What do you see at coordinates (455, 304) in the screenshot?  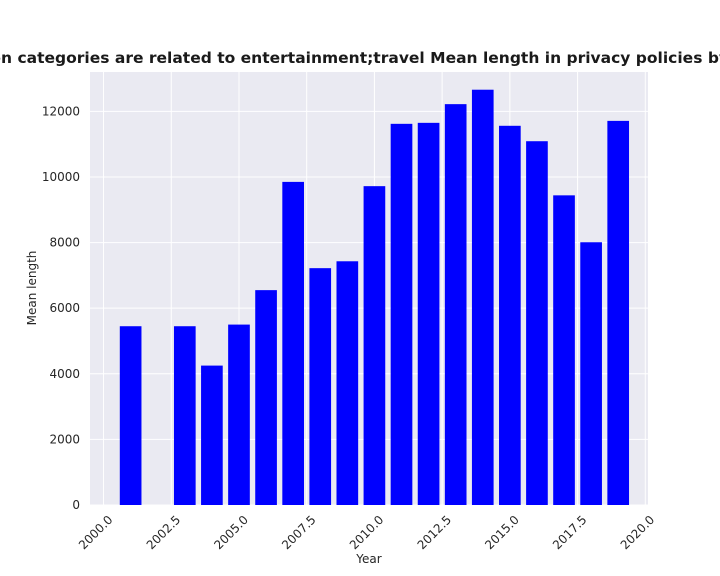 I see `bar-2013` at bounding box center [455, 304].